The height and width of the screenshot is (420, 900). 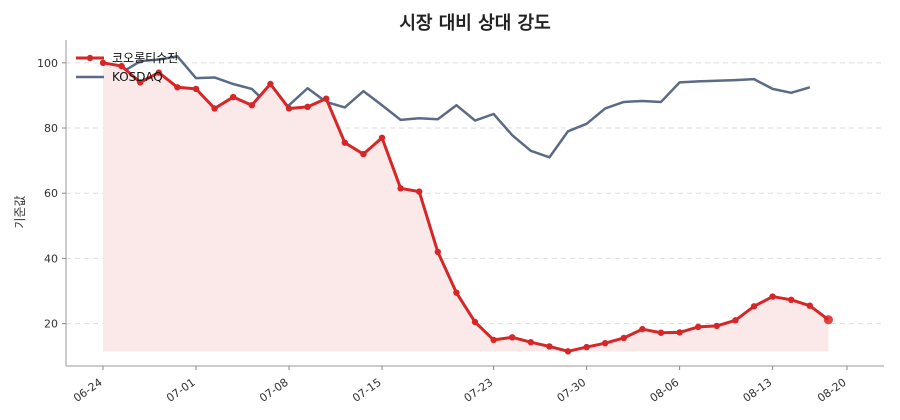 What do you see at coordinates (88, 390) in the screenshot?
I see `x-tick-label-06-24: 06-24` at bounding box center [88, 390].